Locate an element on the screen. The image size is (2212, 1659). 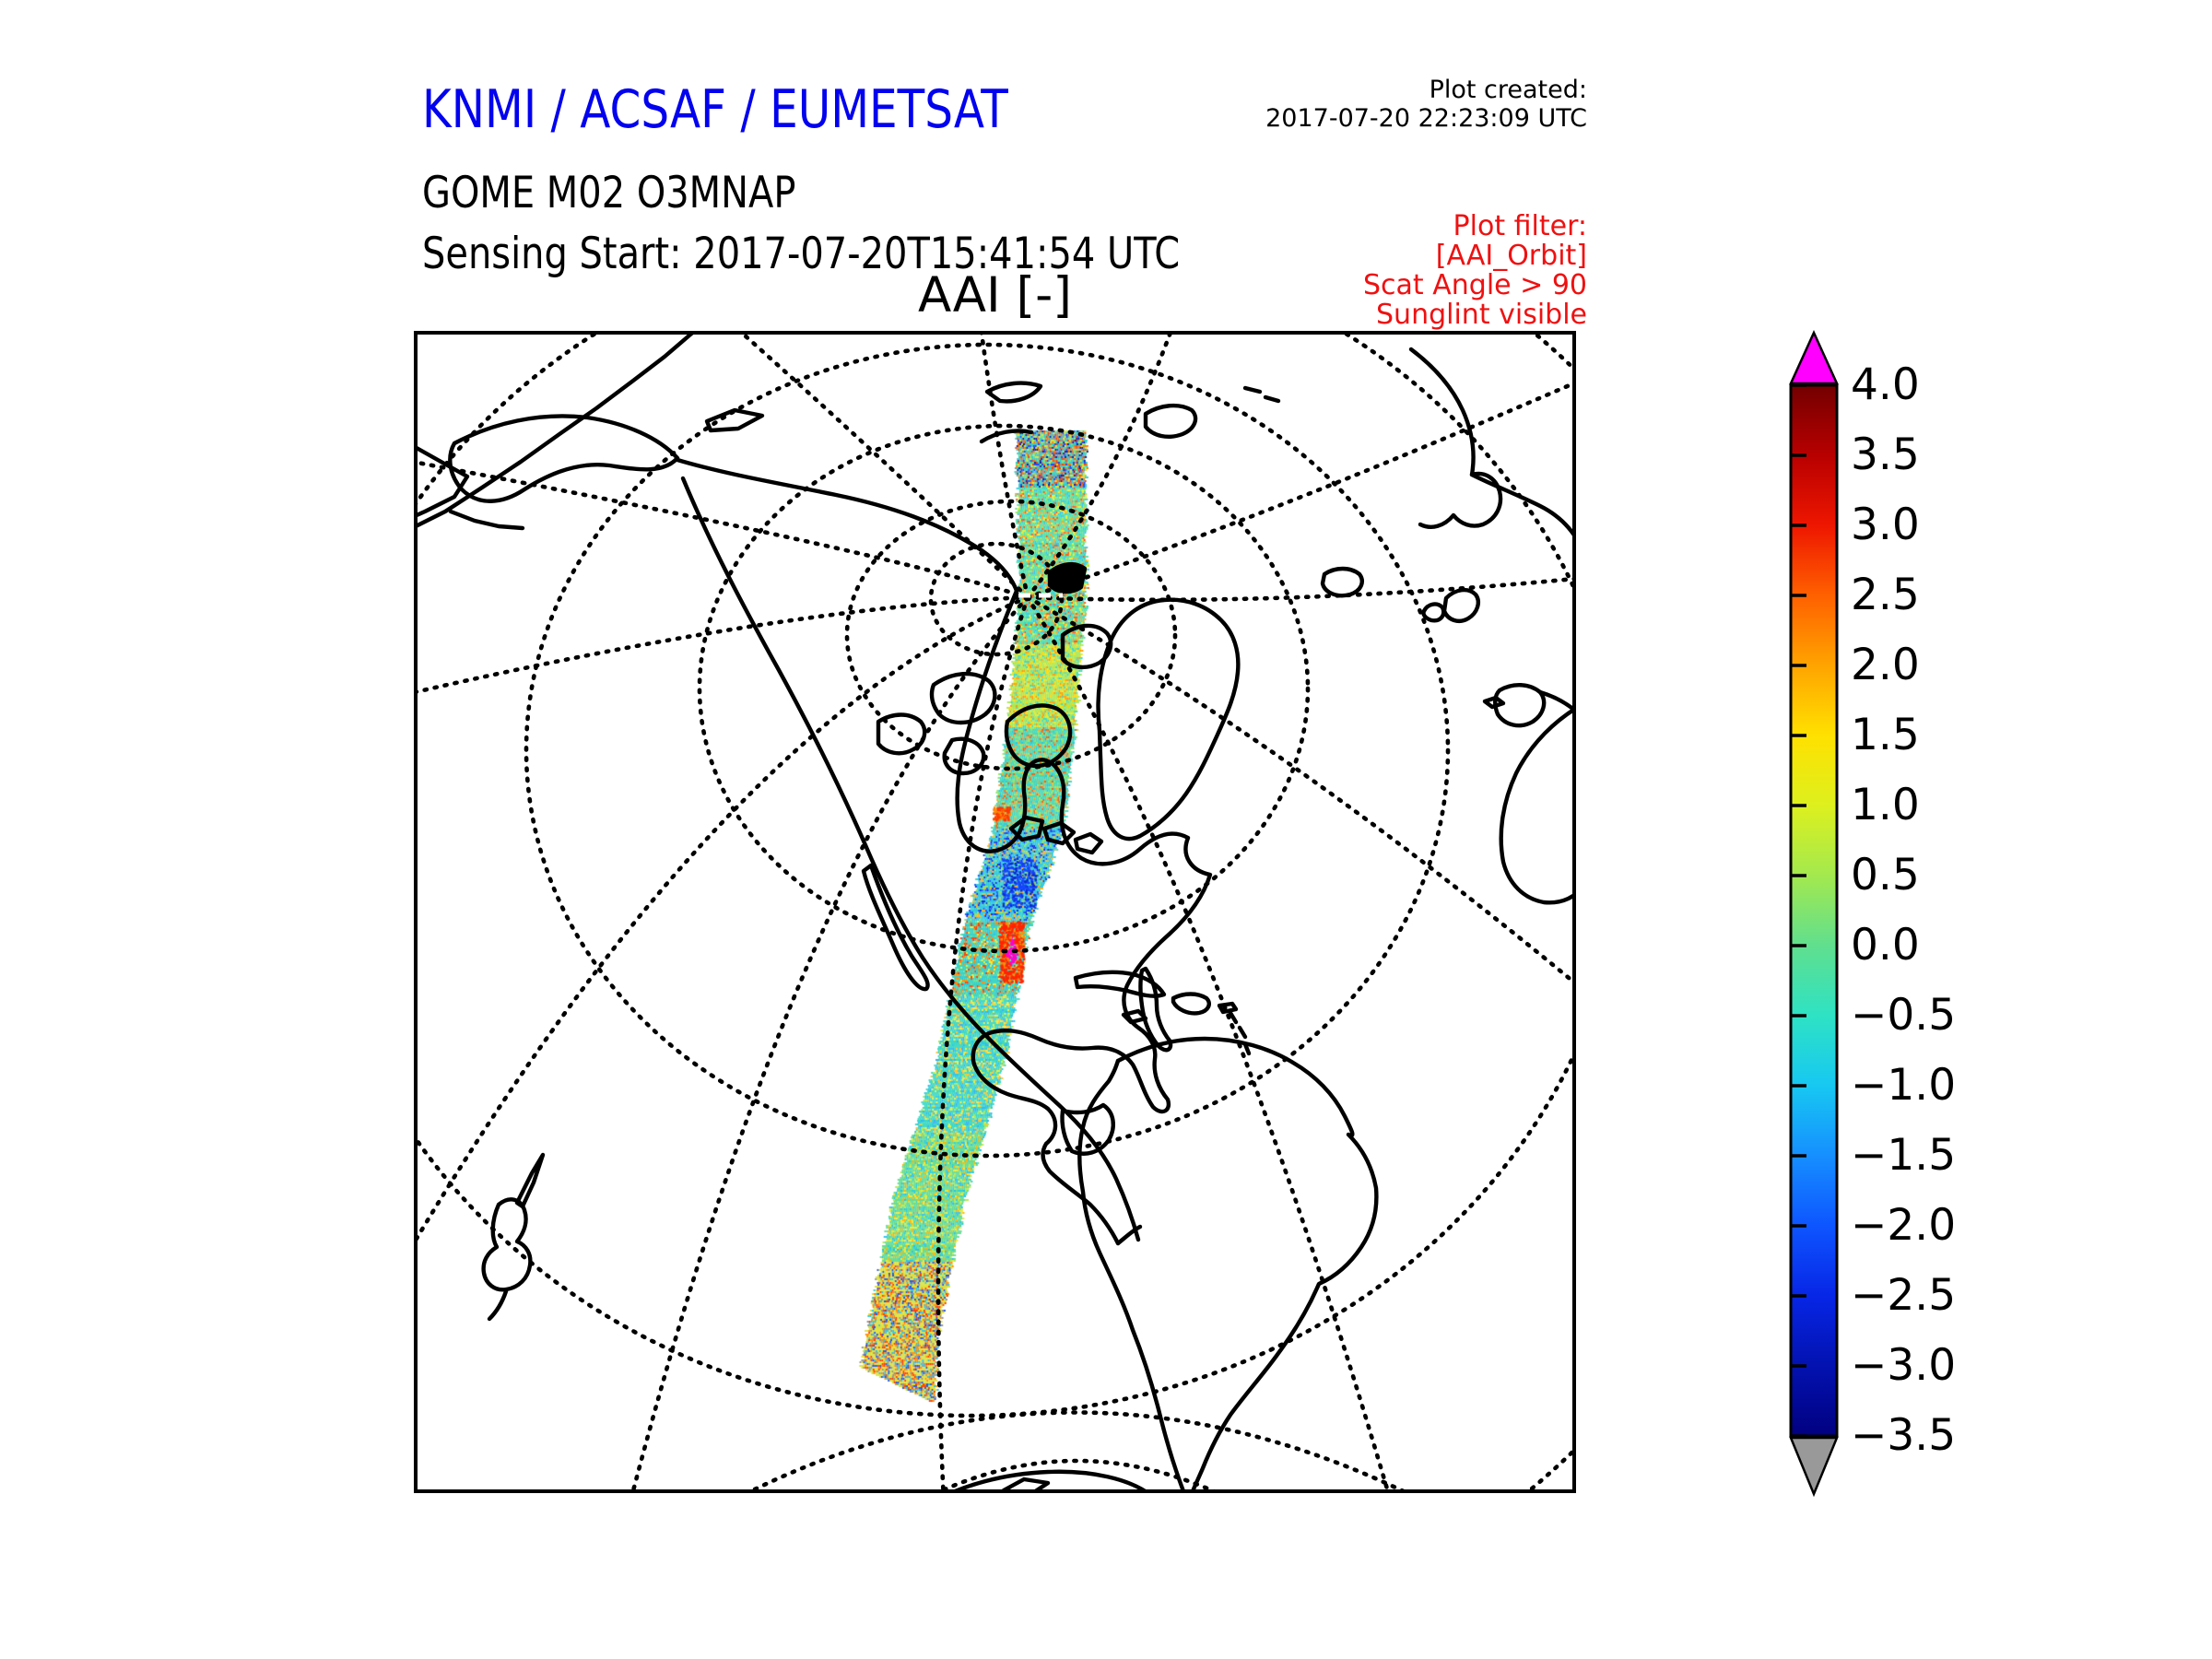
coastline-west-africa is located at coordinates (1537, 805).